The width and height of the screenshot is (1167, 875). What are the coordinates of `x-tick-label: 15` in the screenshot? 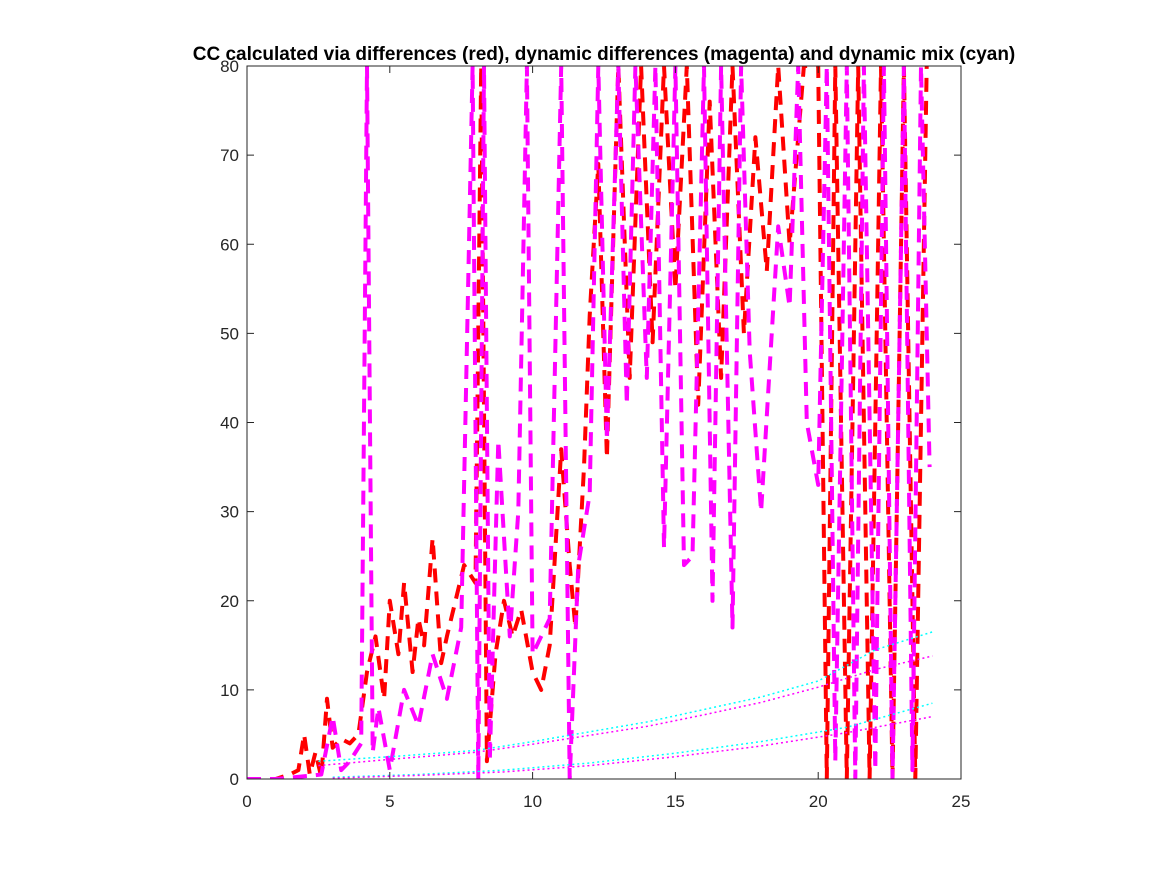 It's located at (675, 801).